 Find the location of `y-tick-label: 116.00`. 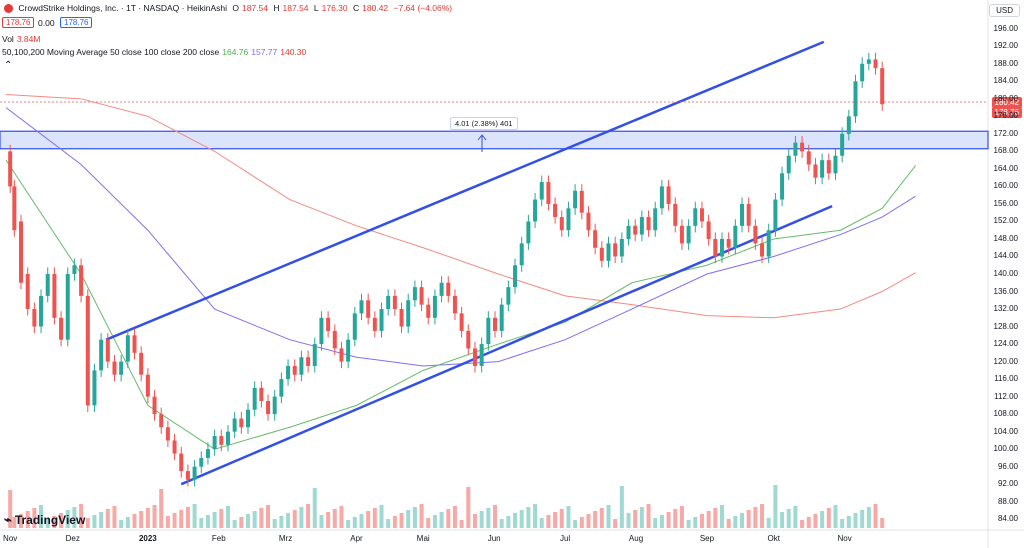

y-tick-label: 116.00 is located at coordinates (1006, 379).